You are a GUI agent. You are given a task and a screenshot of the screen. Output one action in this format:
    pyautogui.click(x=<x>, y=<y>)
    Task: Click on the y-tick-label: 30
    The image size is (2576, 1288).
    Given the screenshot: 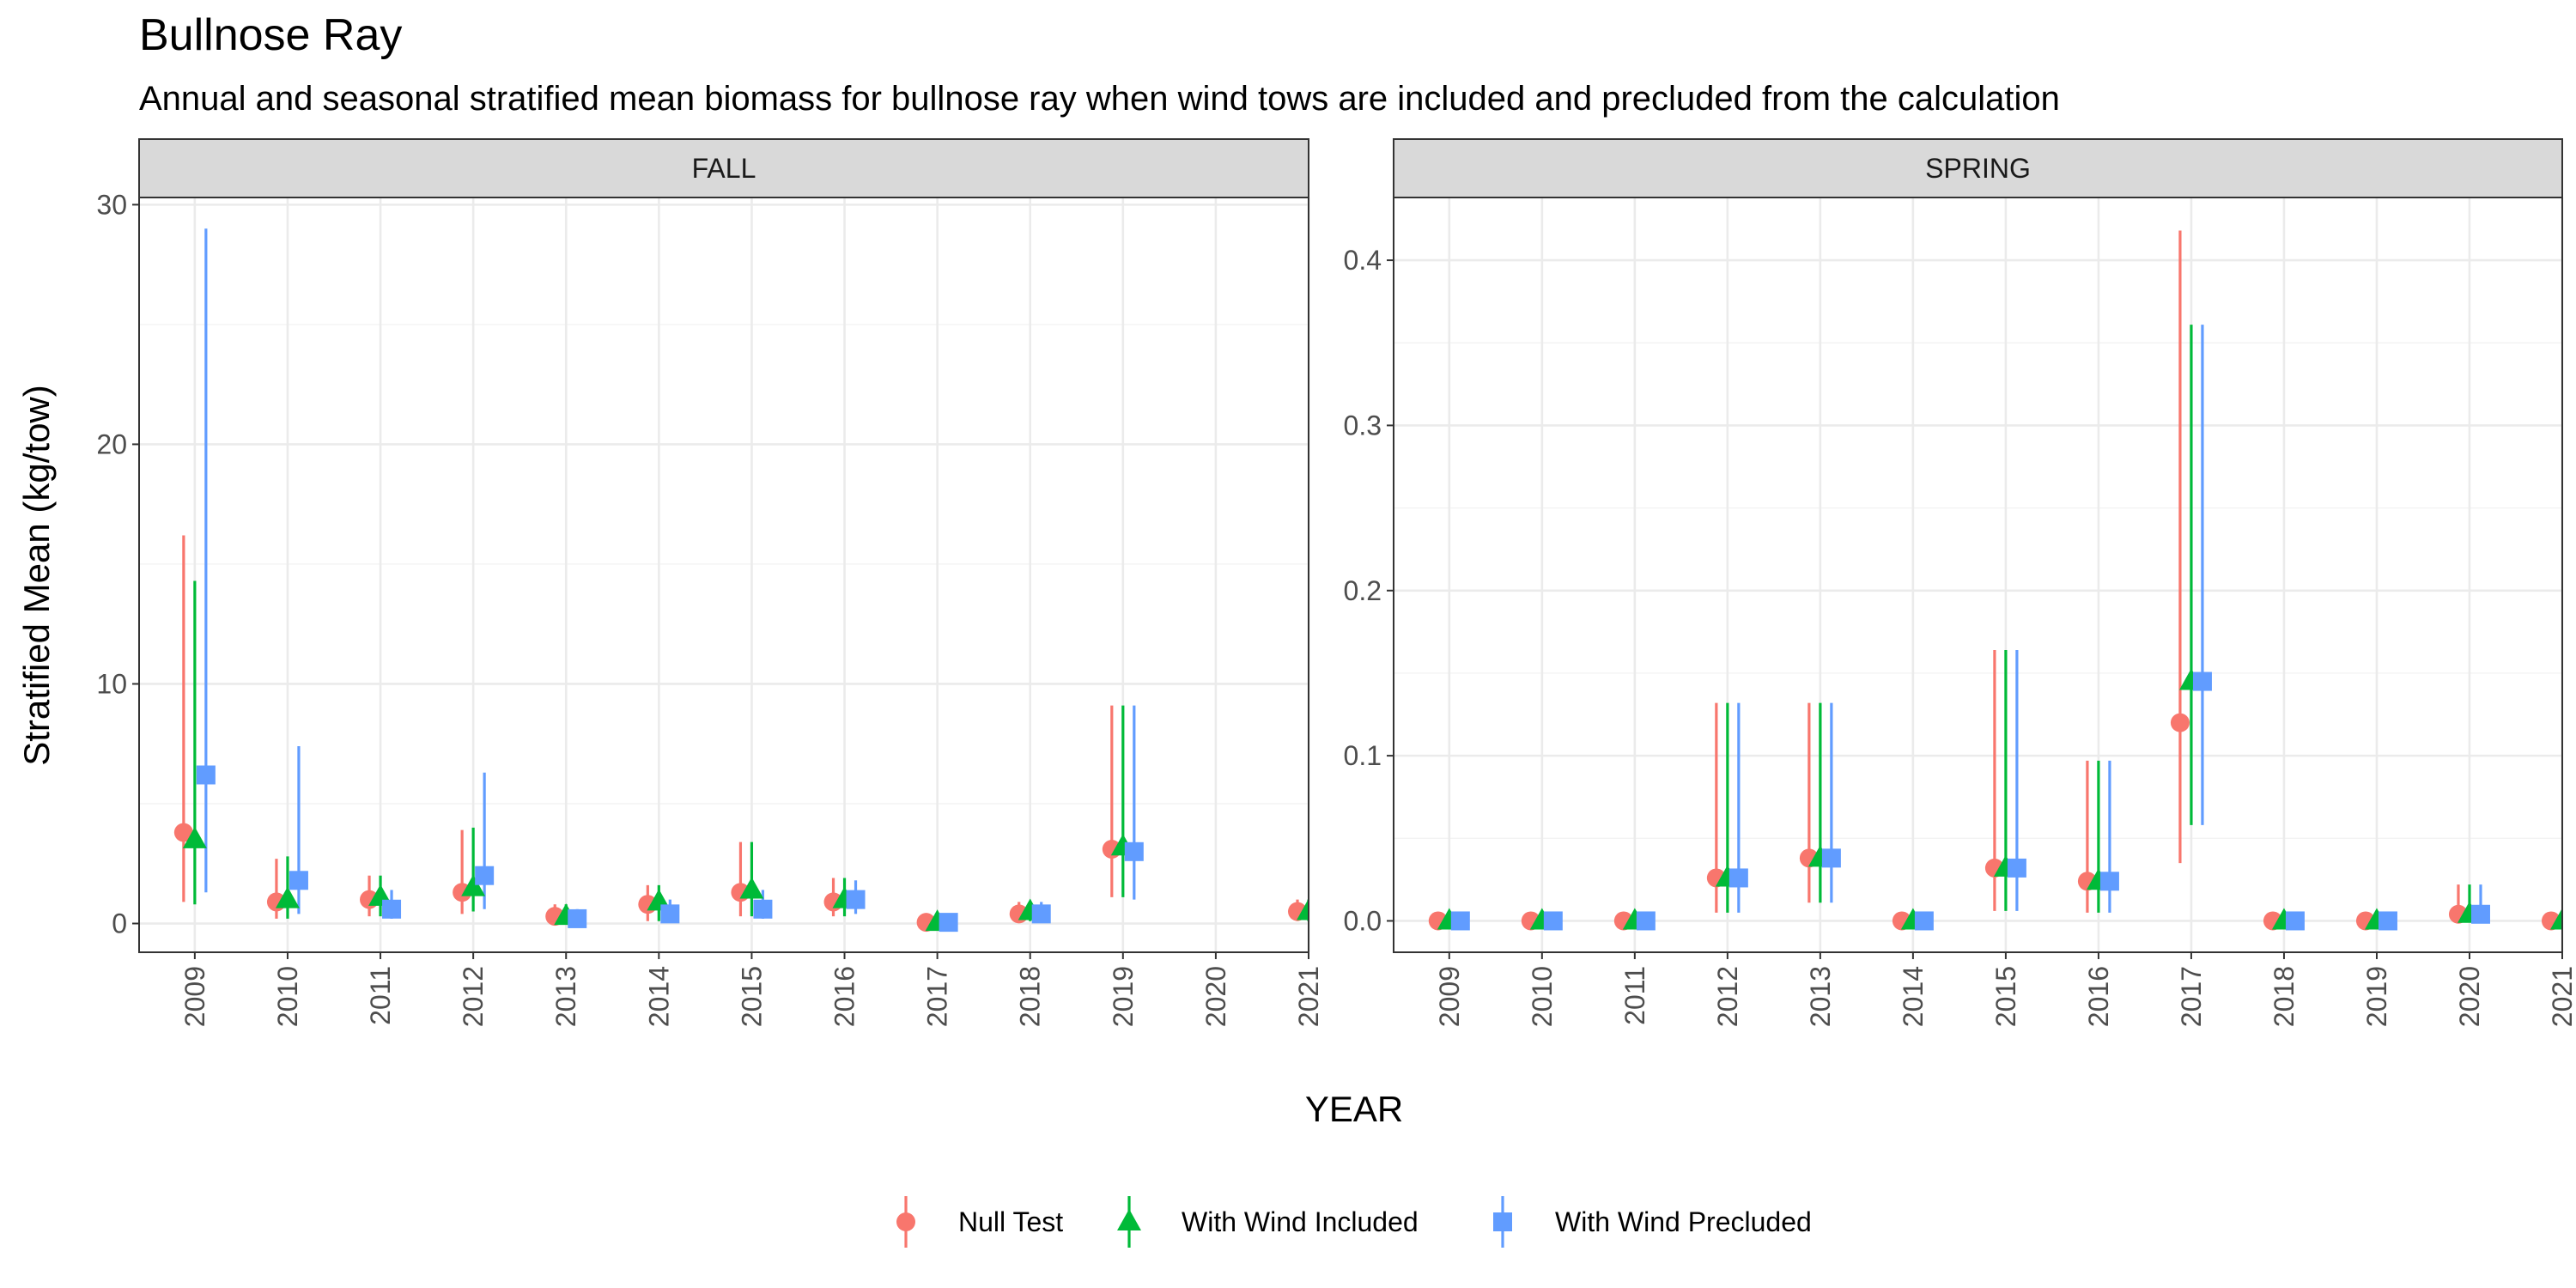 What is the action you would take?
    pyautogui.click(x=112, y=204)
    